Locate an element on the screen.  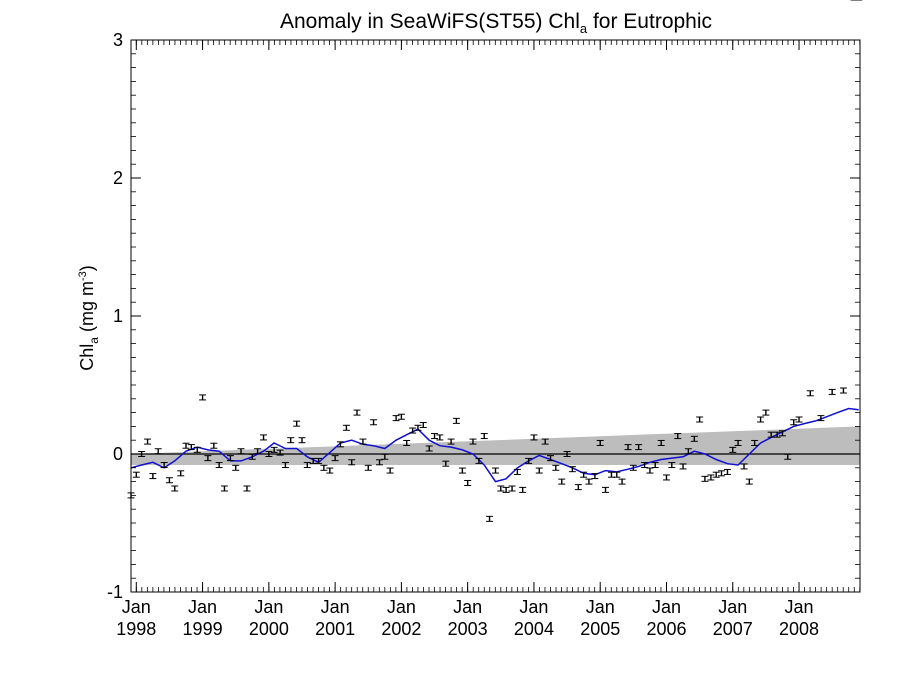
x-tick-label-year: 2006 is located at coordinates (666, 629).